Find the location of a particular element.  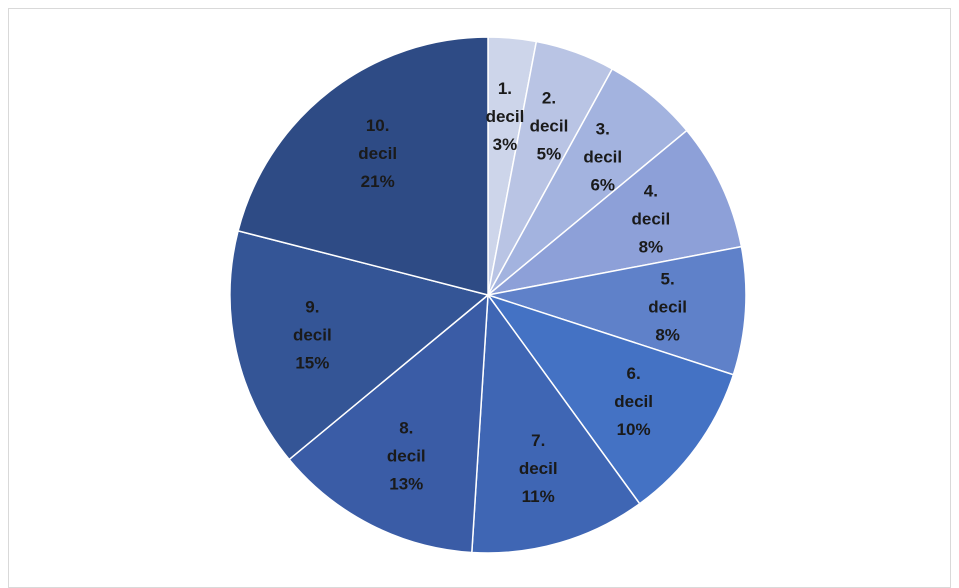

slice-label-3: 3. decil 6% is located at coordinates (602, 156).